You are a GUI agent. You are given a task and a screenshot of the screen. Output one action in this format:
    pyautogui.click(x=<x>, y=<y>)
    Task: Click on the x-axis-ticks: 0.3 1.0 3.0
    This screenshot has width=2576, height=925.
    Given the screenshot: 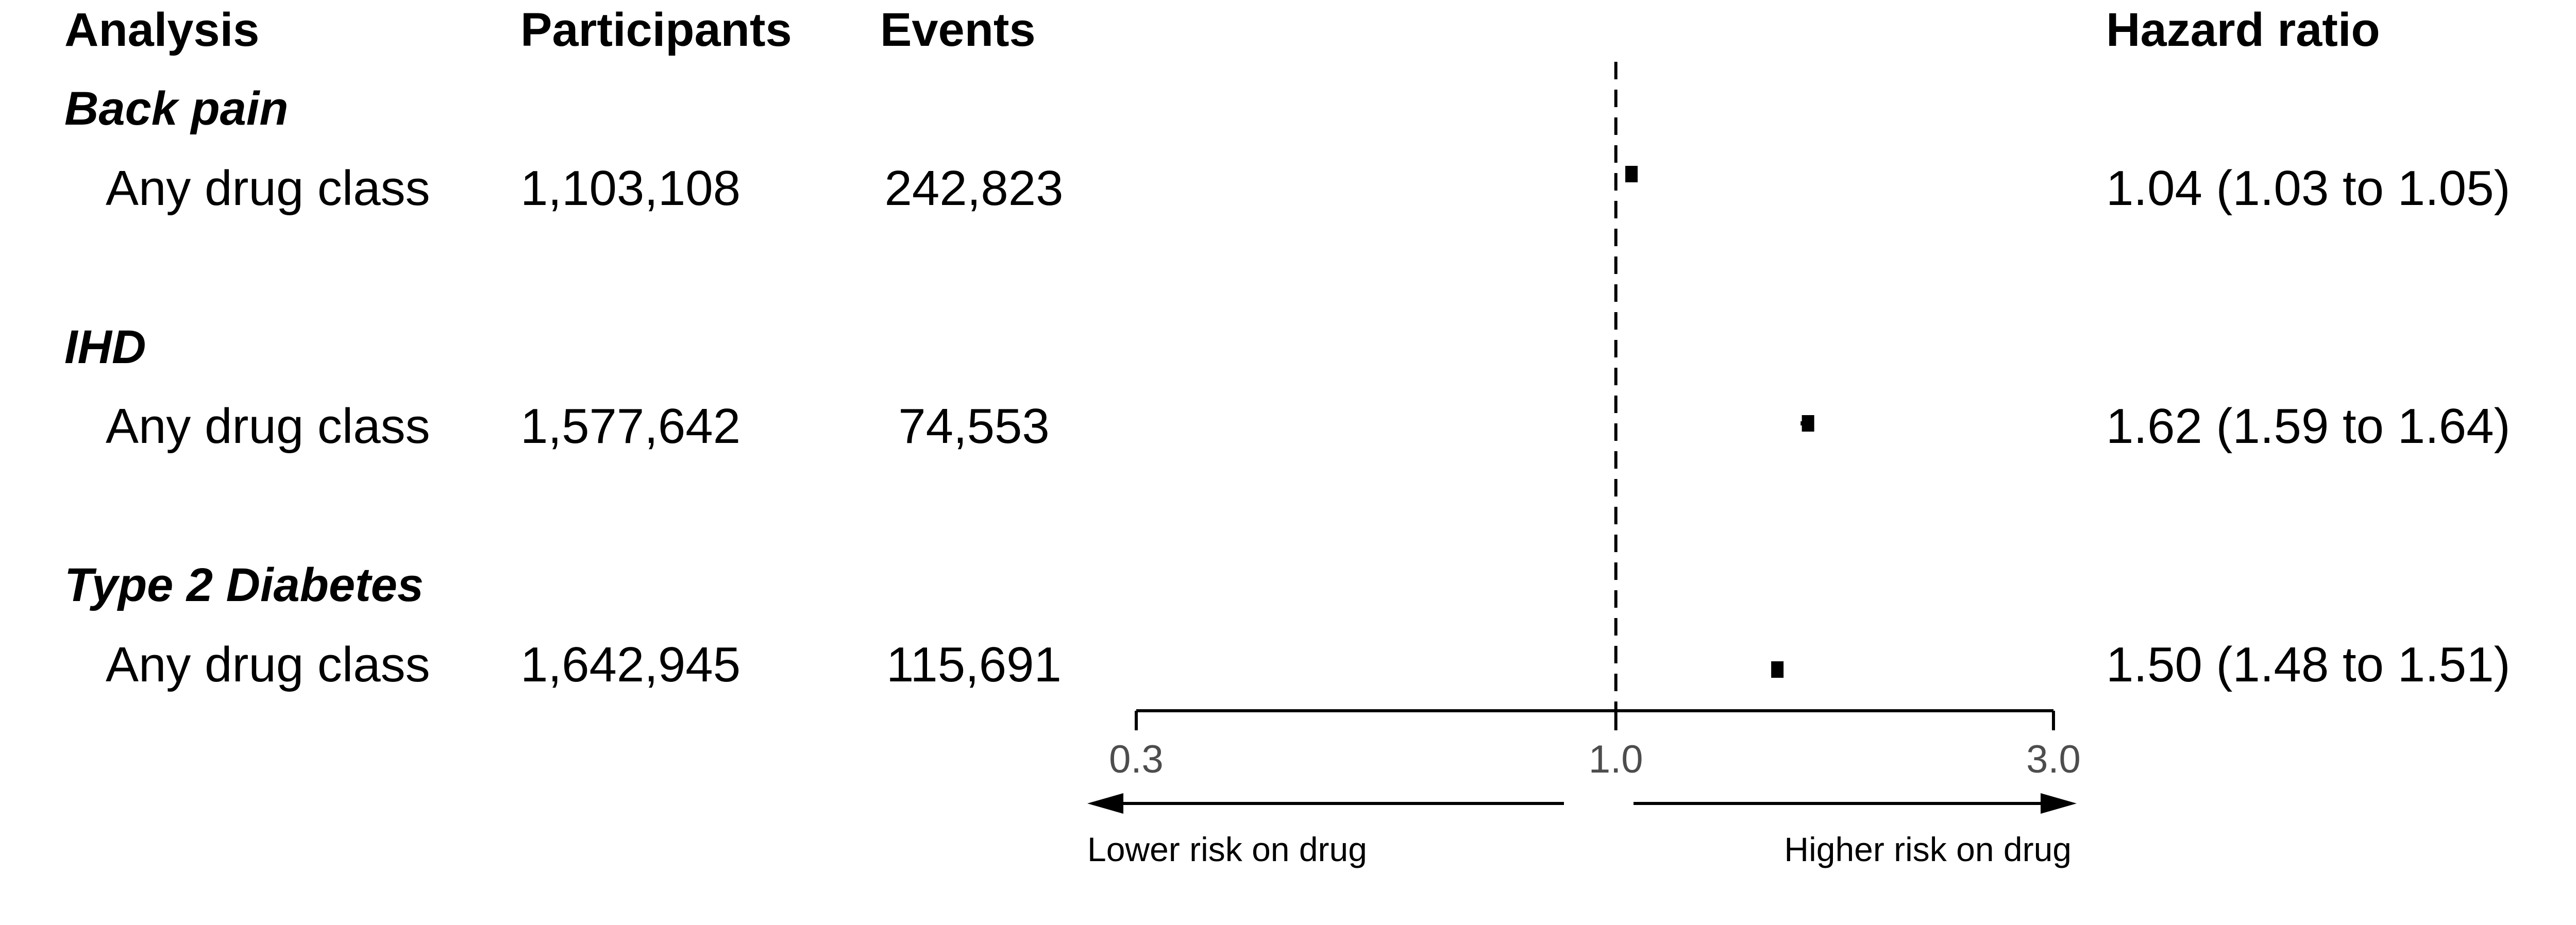 What is the action you would take?
    pyautogui.click(x=1595, y=746)
    